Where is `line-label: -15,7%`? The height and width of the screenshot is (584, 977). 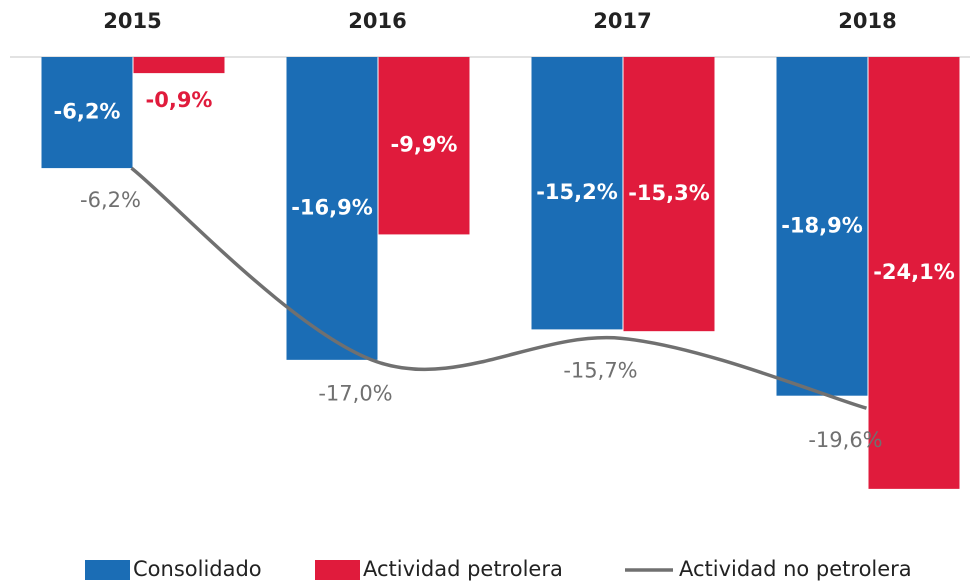 line-label: -15,7% is located at coordinates (600, 370).